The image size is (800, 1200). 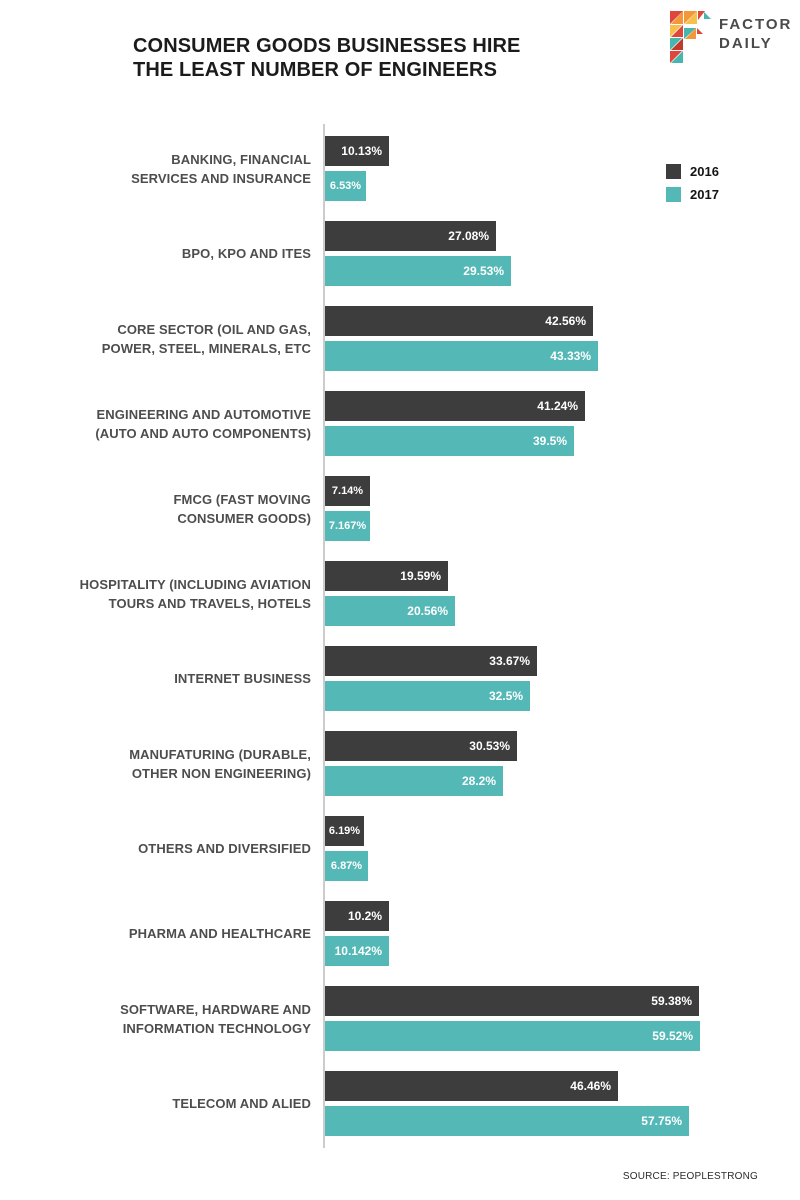 What do you see at coordinates (410, 236) in the screenshot?
I see `bar-2016: 27.08%` at bounding box center [410, 236].